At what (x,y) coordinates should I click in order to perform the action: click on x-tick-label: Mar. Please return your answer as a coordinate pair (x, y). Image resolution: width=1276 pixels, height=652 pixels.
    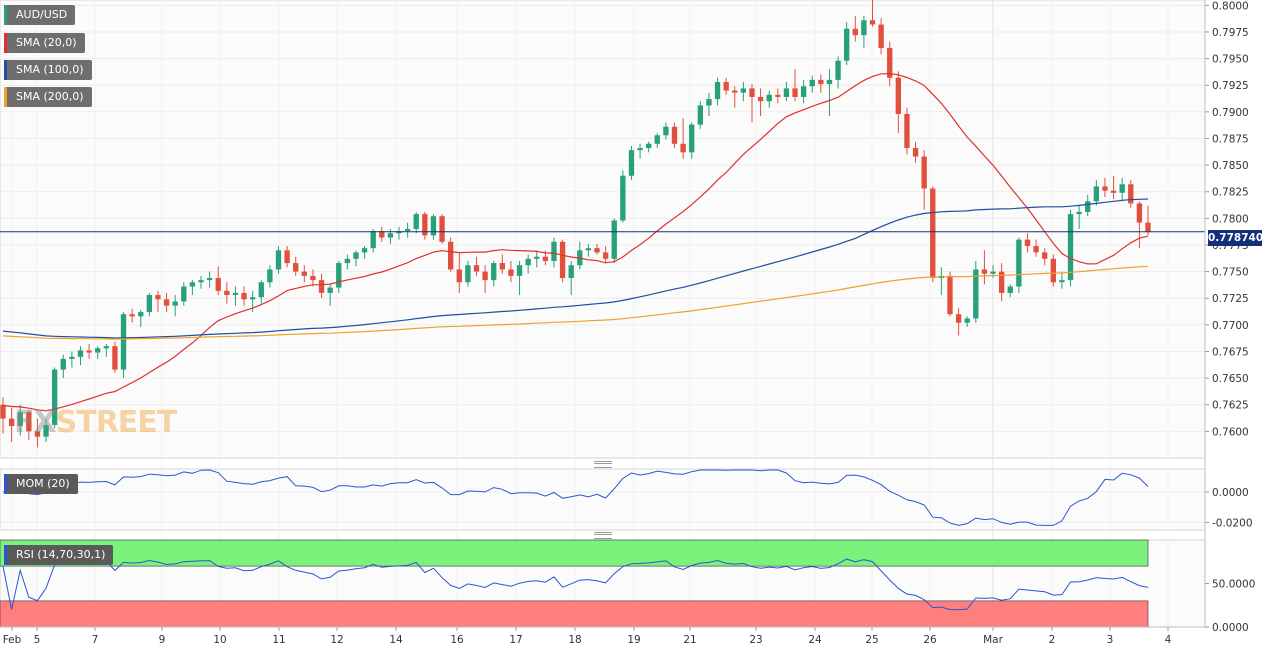
    Looking at the image, I should click on (993, 640).